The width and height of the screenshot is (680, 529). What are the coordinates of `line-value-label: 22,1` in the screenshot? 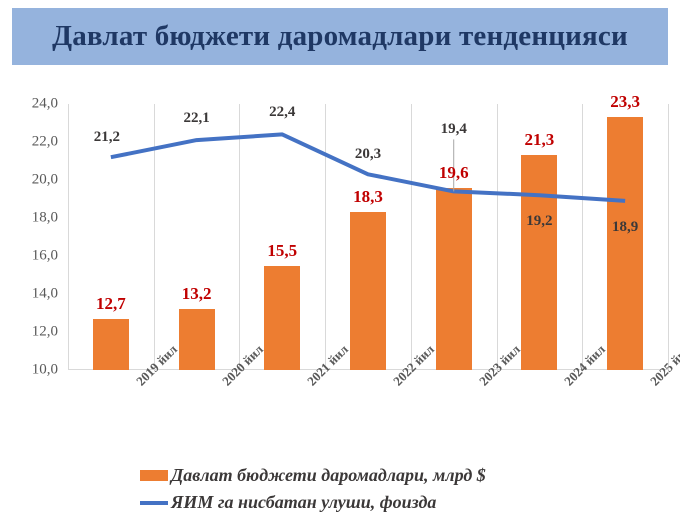 It's located at (196, 118).